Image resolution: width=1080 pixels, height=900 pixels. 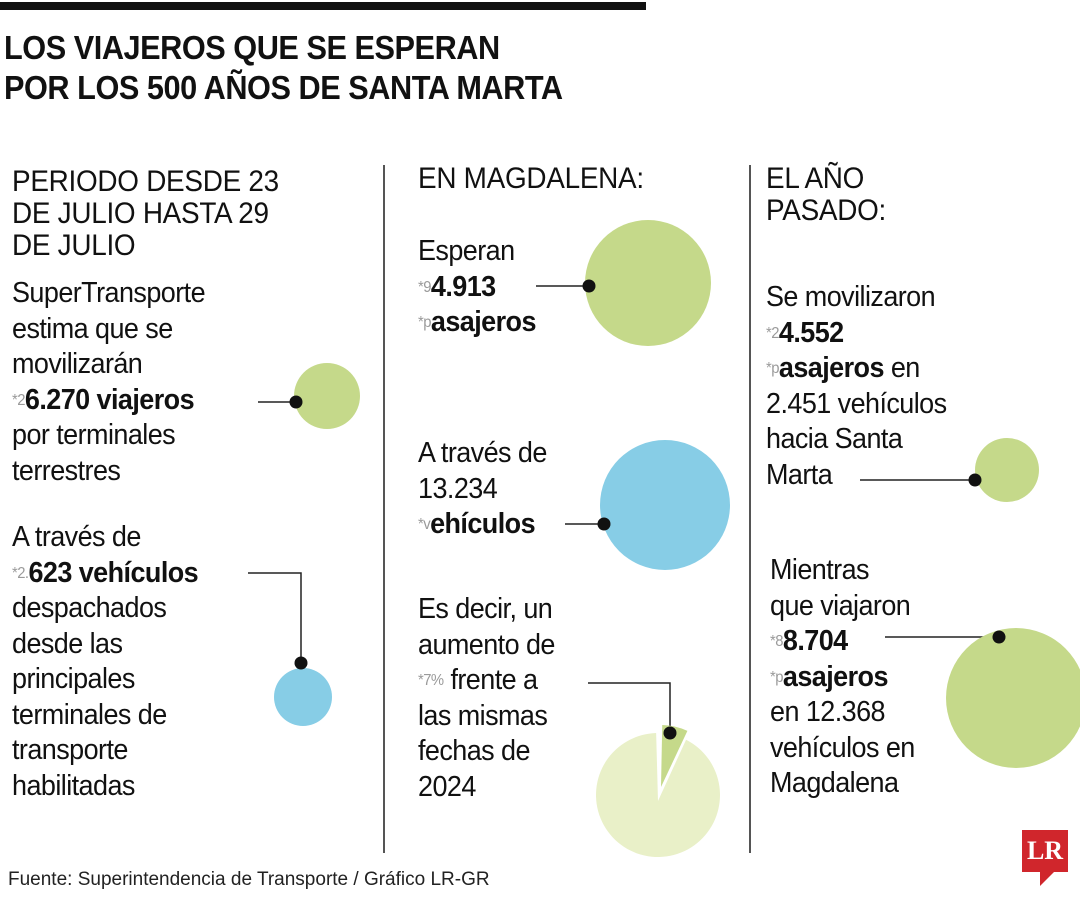 I want to click on text-line: EL AÑO, so click(x=826, y=179).